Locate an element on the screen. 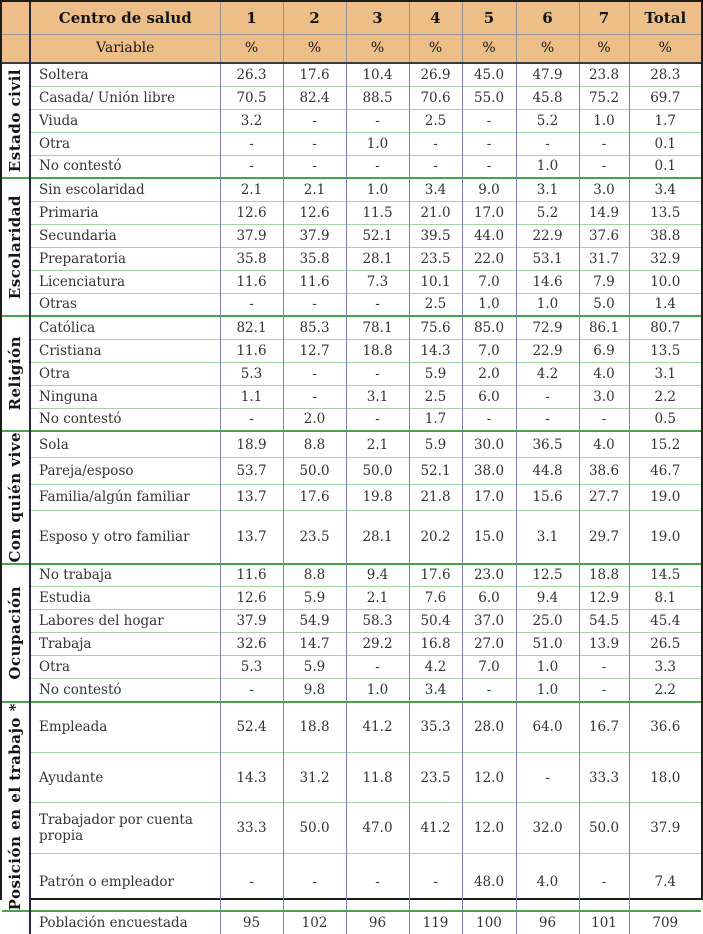 Image resolution: width=703 pixels, height=934 pixels. cell-value: 25.0 is located at coordinates (547, 621).